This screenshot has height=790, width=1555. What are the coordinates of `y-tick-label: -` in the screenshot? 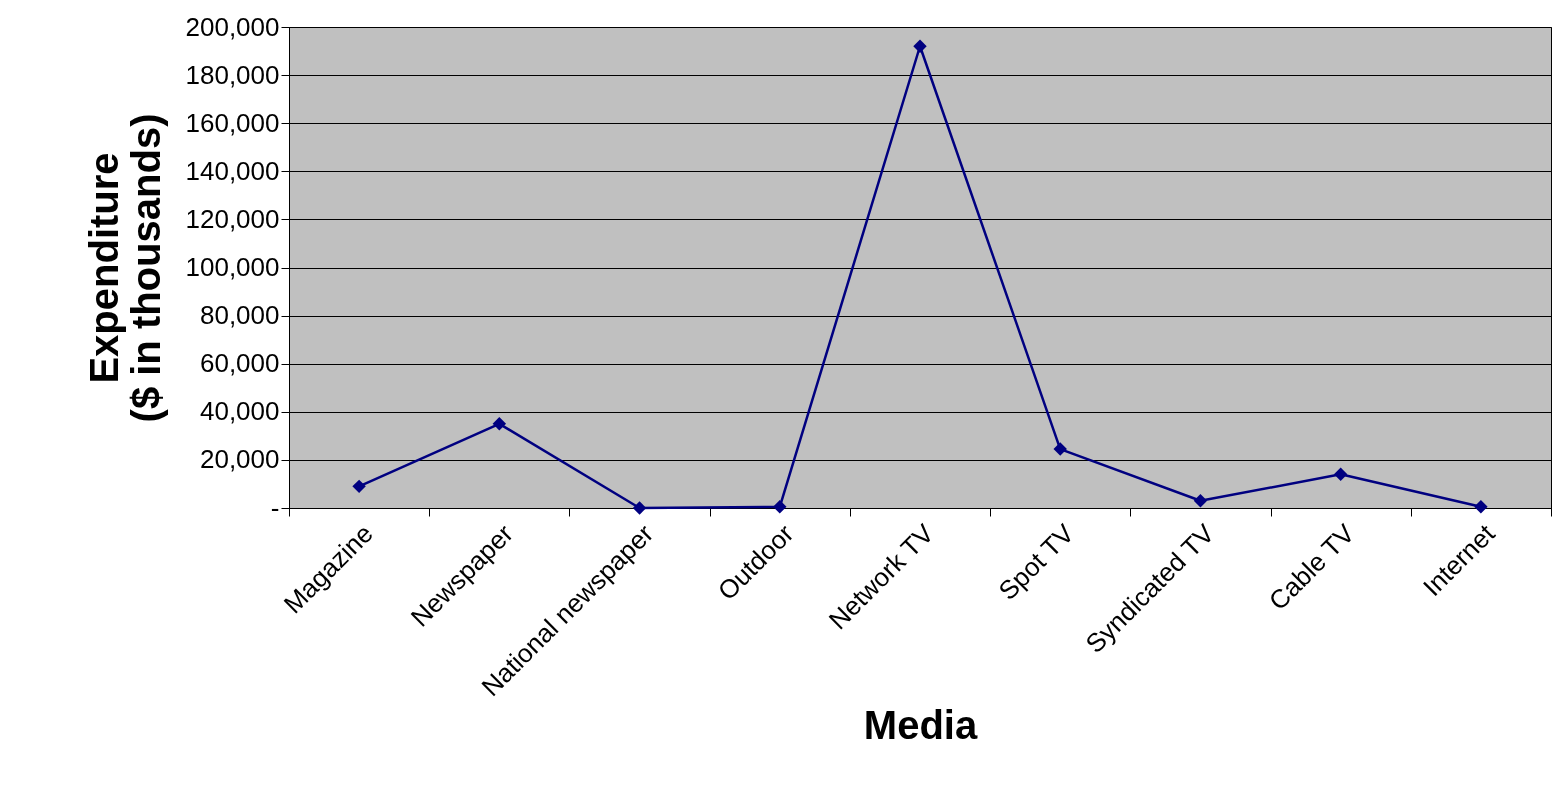 It's located at (275, 507).